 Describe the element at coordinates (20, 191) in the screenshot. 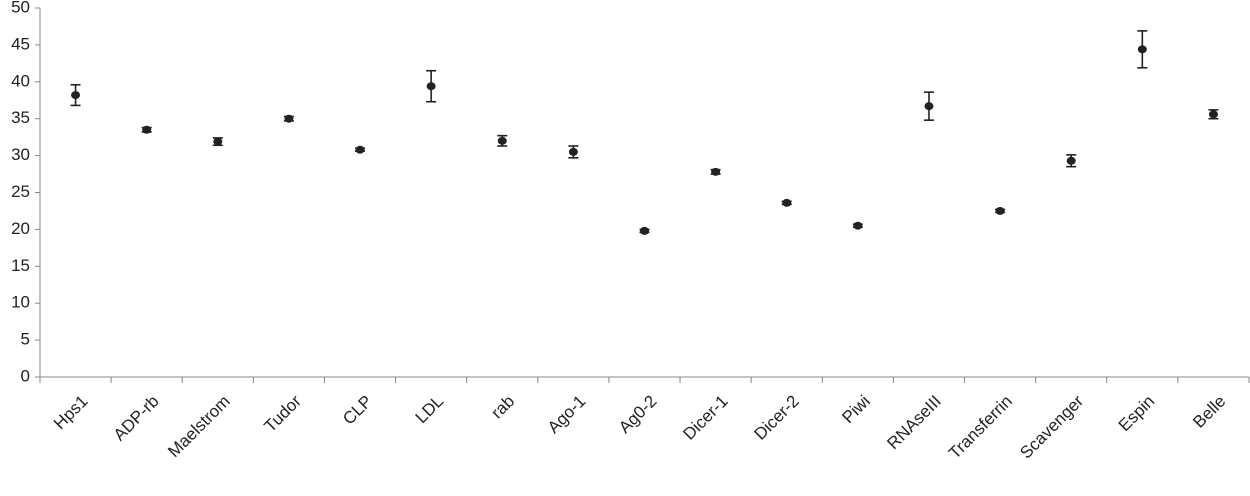

I see `y-tick-label: 25` at that location.